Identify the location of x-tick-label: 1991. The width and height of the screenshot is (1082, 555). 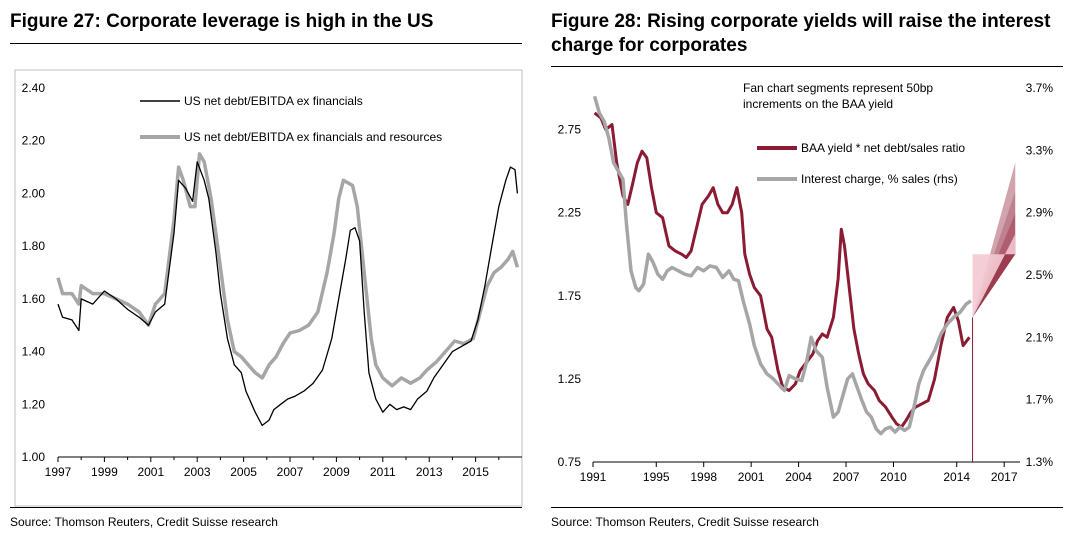
(593, 477).